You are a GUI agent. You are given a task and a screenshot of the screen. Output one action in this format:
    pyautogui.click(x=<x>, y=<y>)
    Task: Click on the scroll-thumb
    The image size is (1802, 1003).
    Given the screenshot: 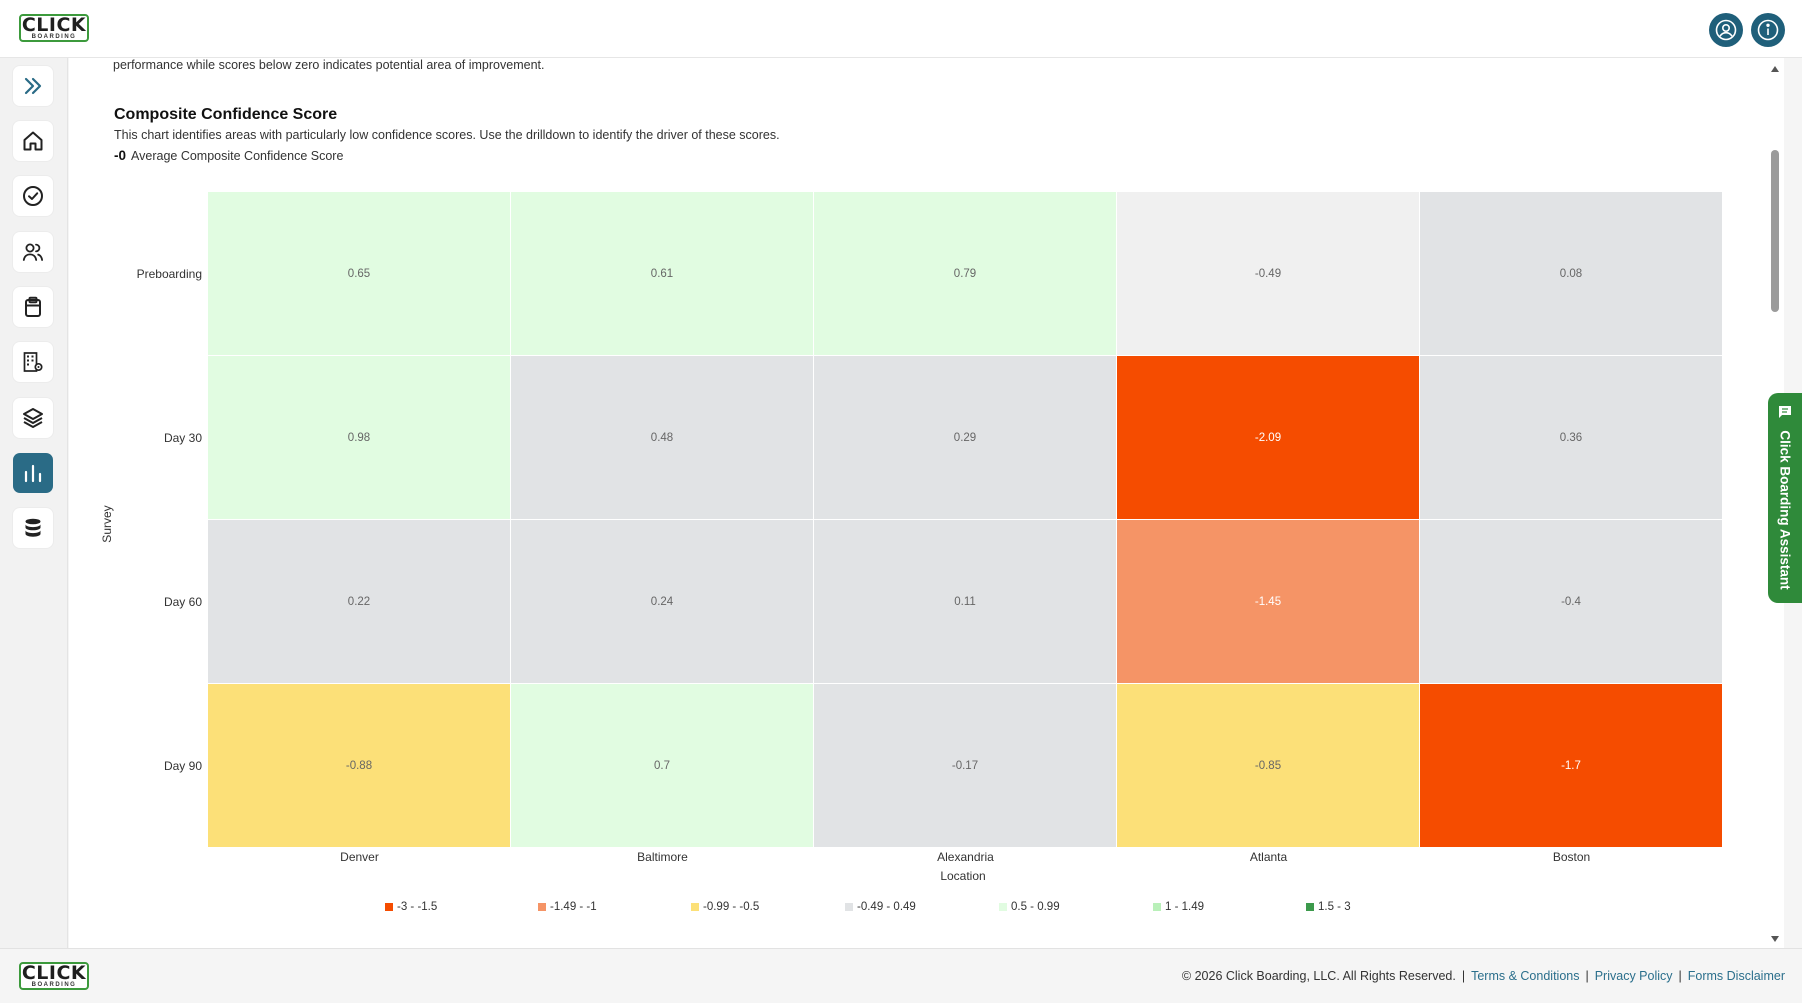 What is the action you would take?
    pyautogui.click(x=1775, y=231)
    